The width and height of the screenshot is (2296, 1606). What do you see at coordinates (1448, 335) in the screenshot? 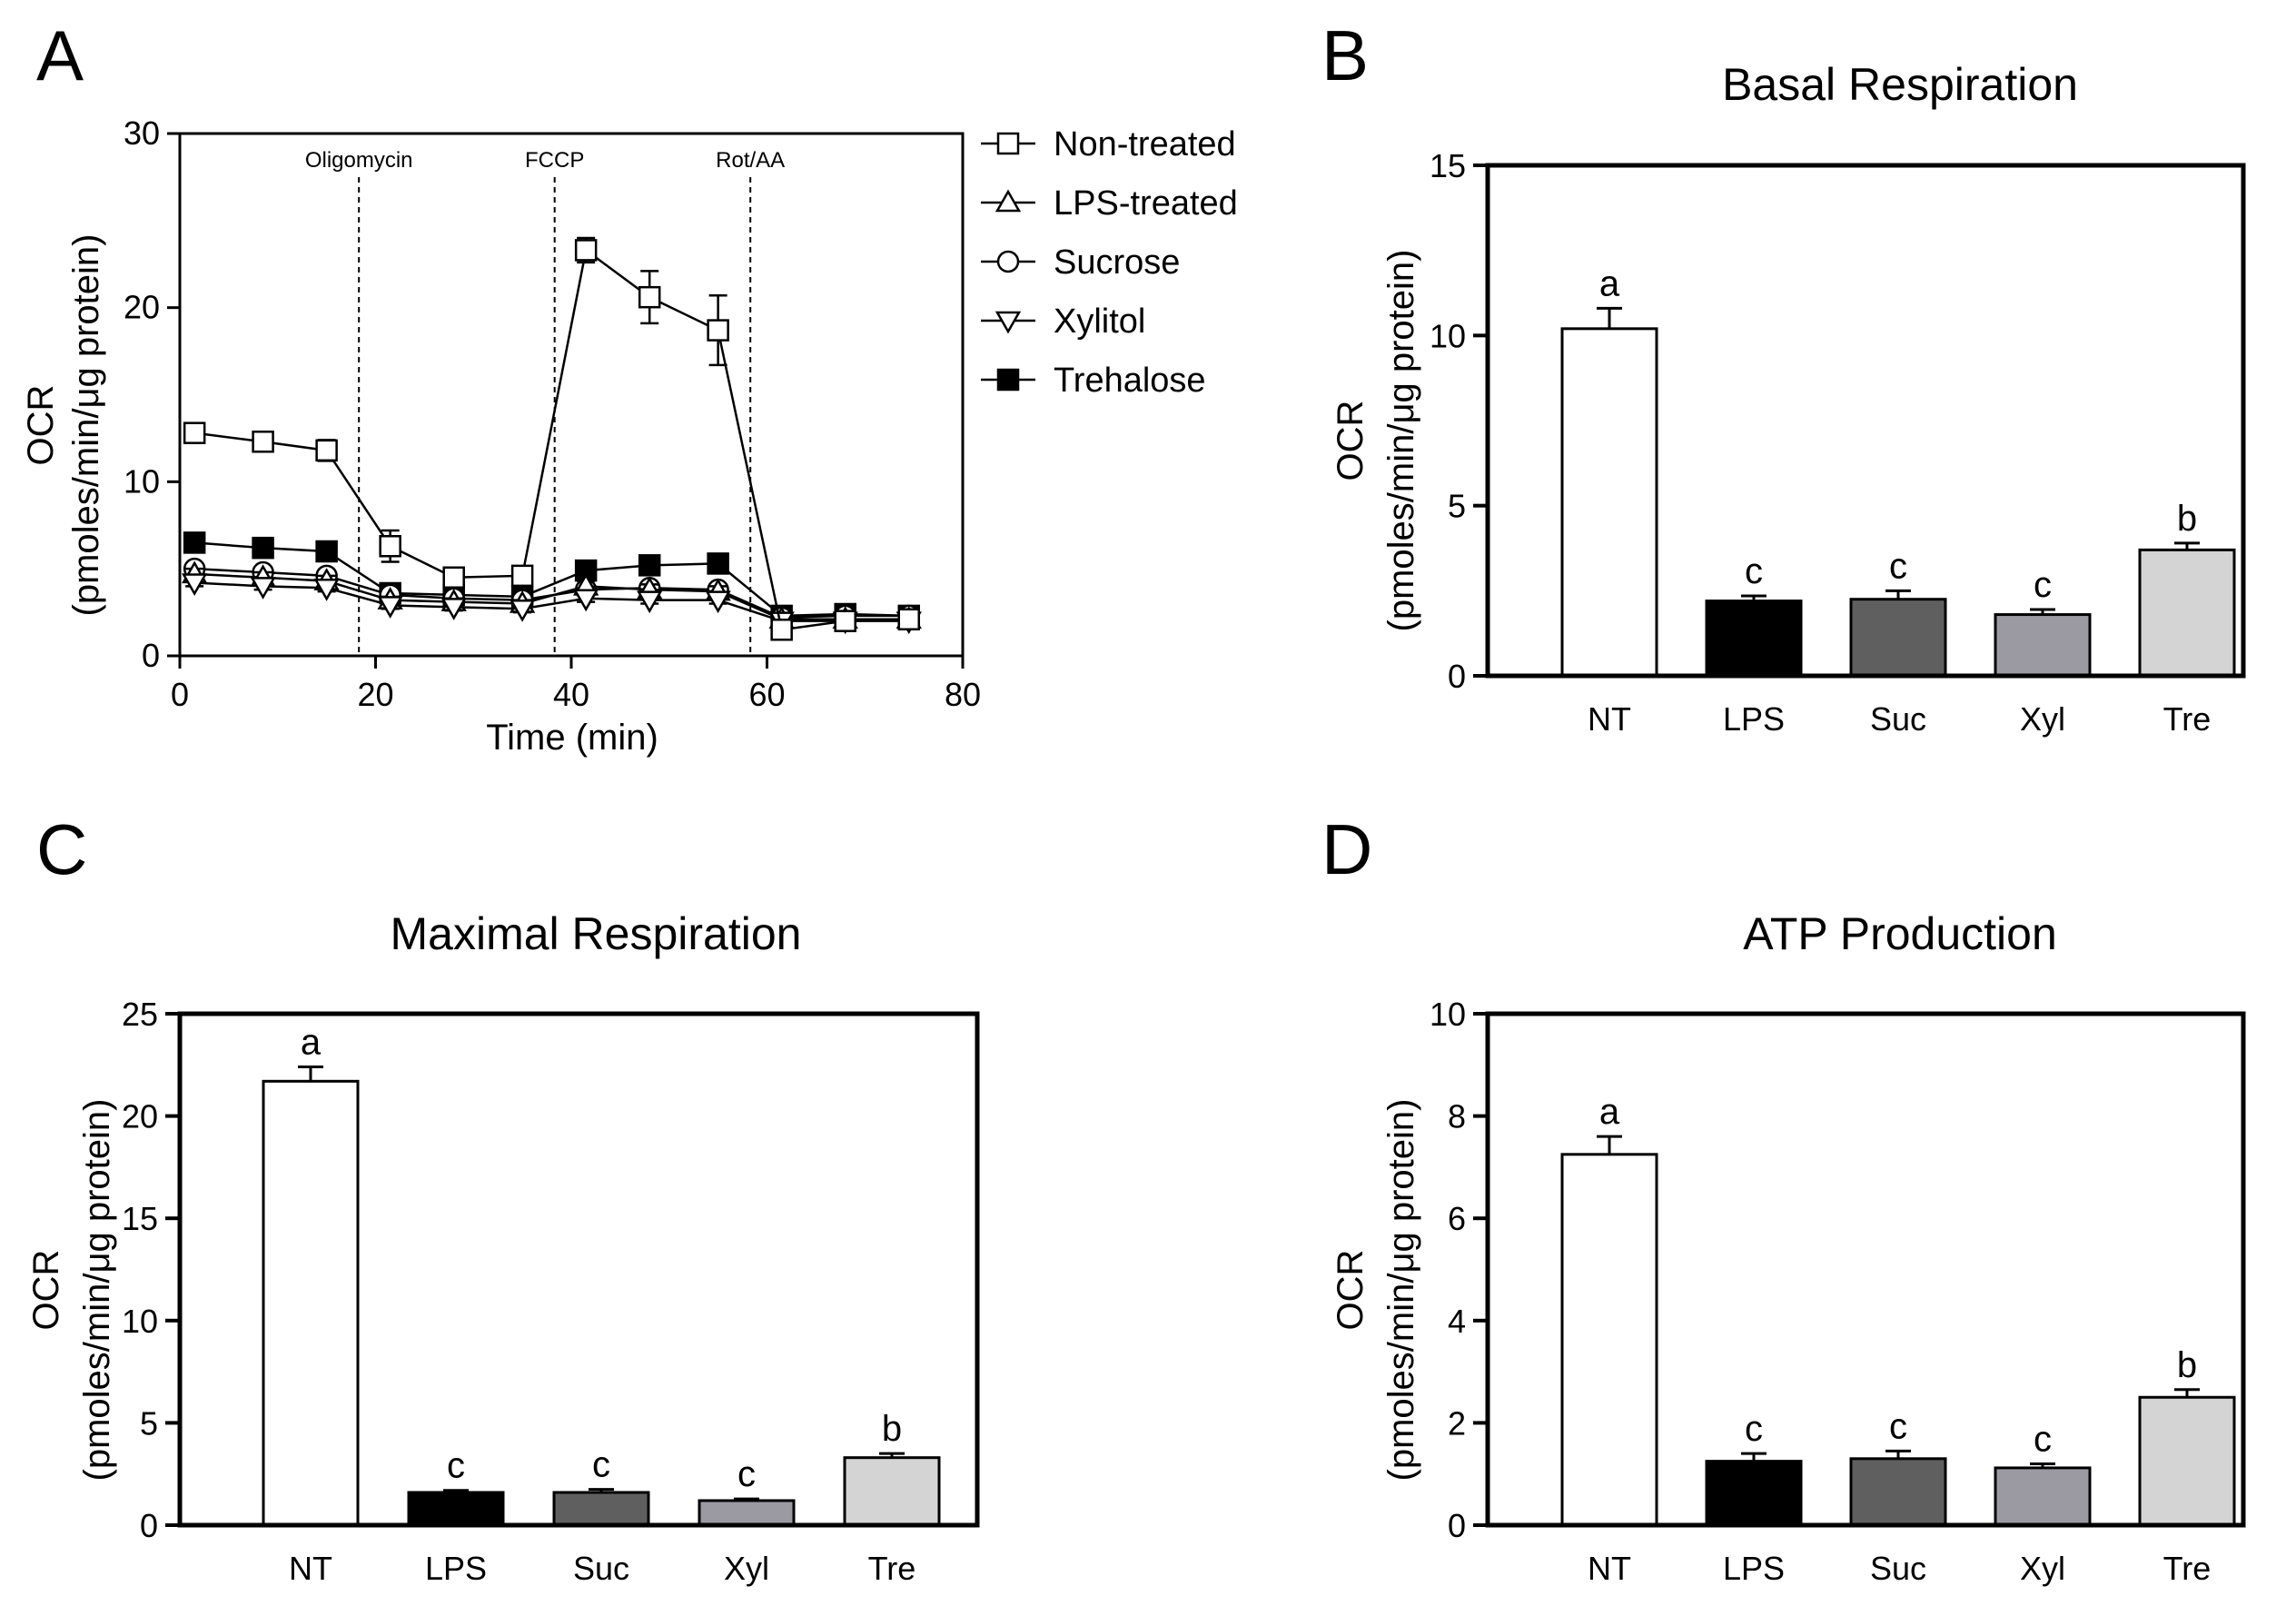
I see `panel-b-ytick-label: 10` at bounding box center [1448, 335].